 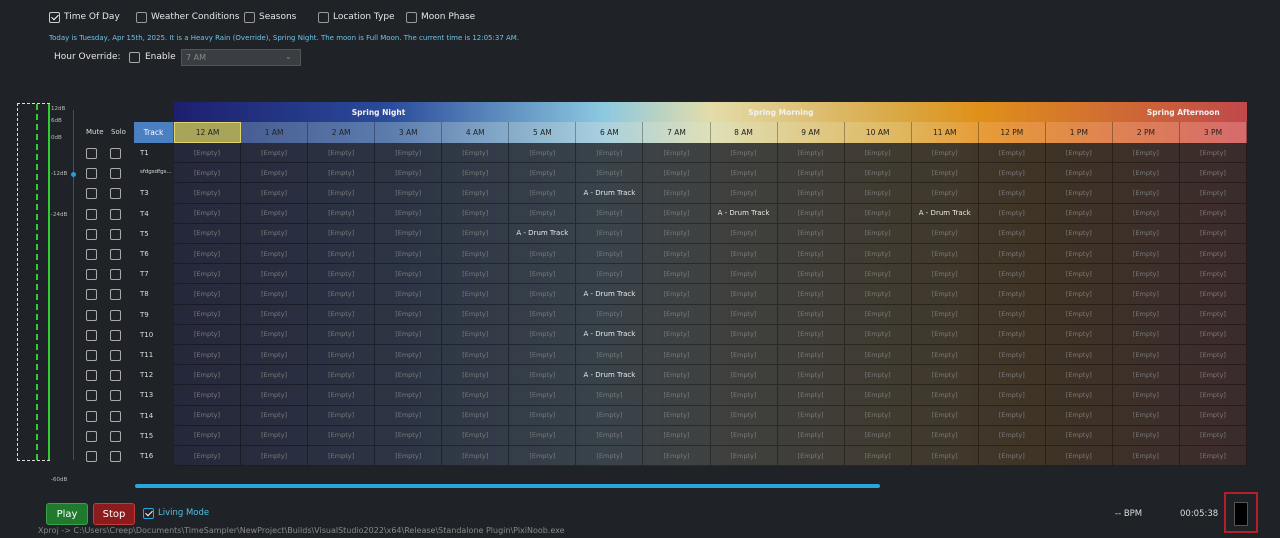 I want to click on living-mode-checkbox, so click(x=148, y=513).